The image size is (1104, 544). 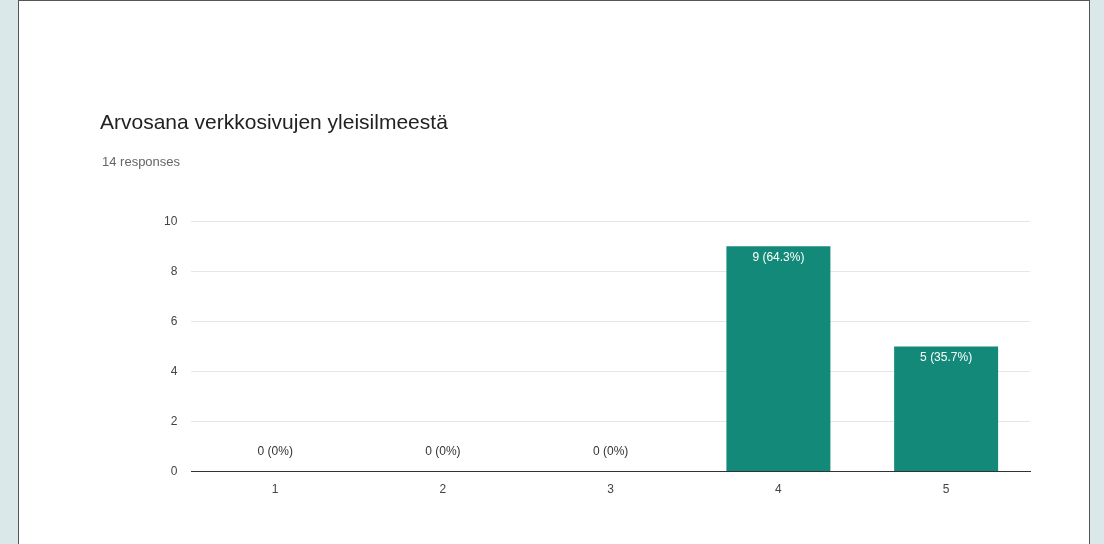 I want to click on data-label: 9 (64.3%), so click(x=778, y=256).